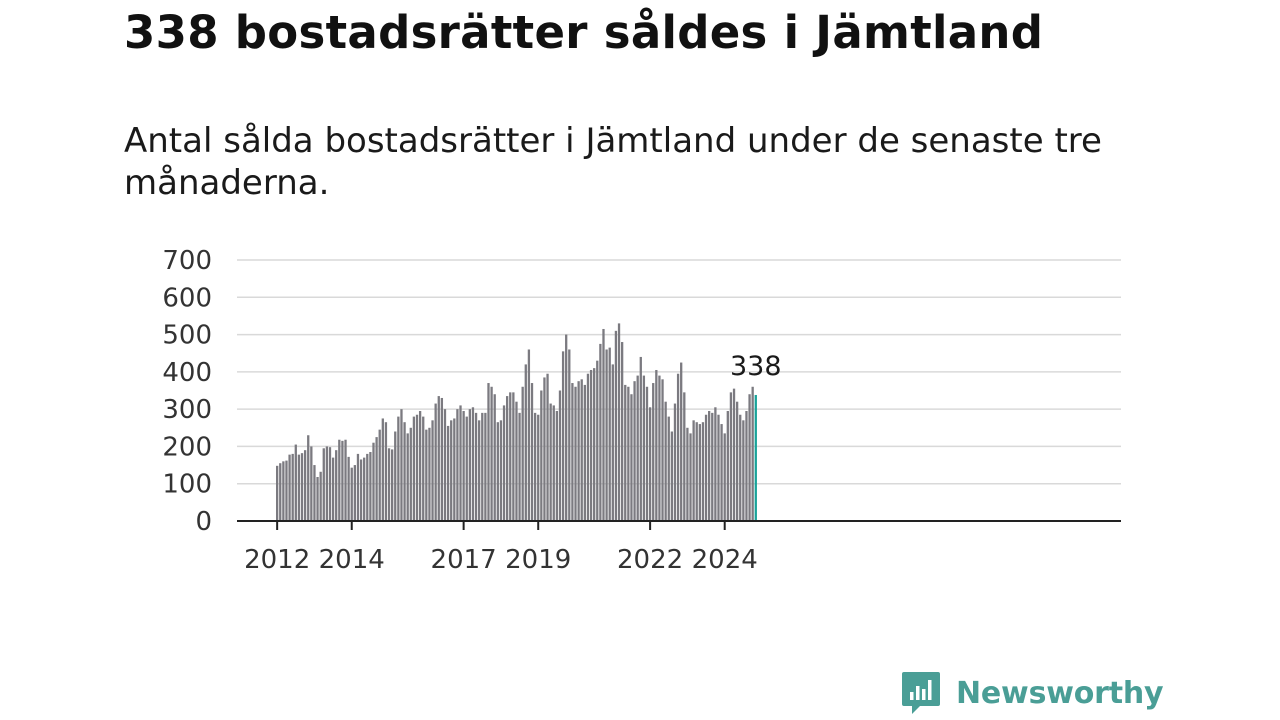 The height and width of the screenshot is (720, 1280). I want to click on y-tick-label: 700, so click(187, 261).